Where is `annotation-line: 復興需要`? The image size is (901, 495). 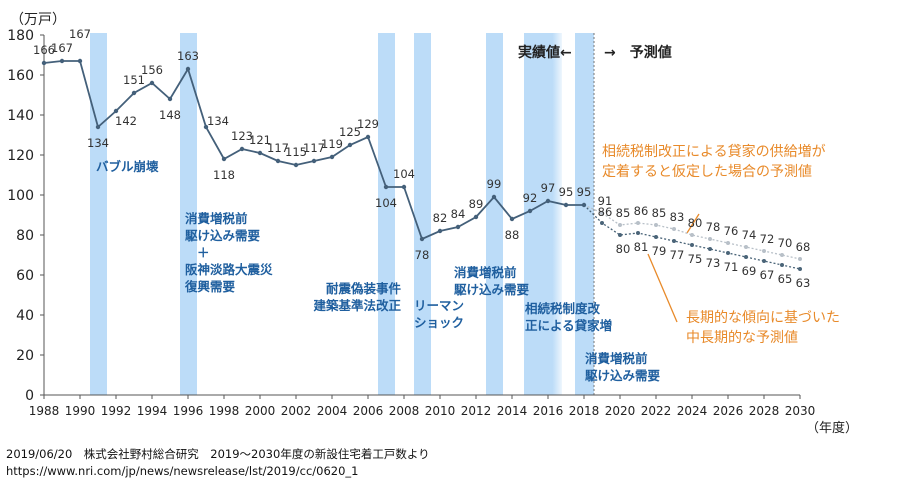
annotation-line: 復興需要 is located at coordinates (210, 286).